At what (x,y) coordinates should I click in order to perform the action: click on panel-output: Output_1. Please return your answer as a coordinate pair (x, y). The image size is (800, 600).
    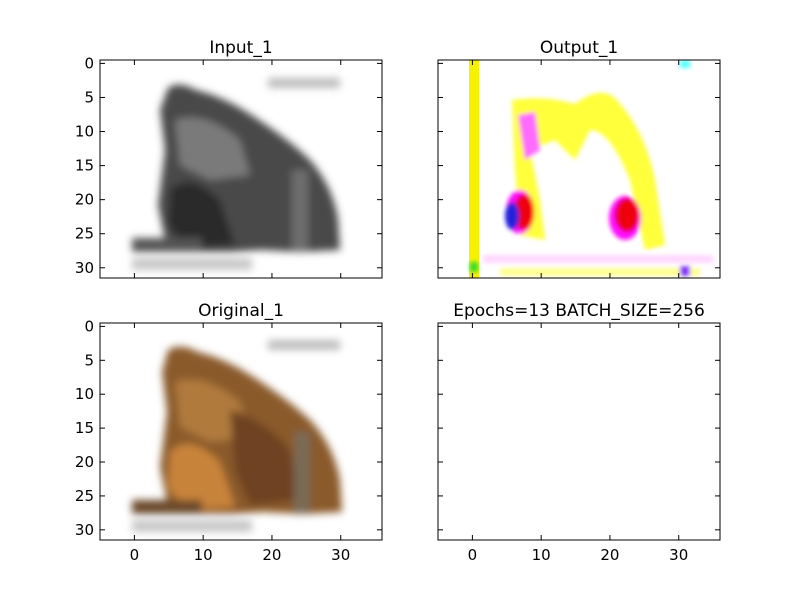
    Looking at the image, I should click on (579, 158).